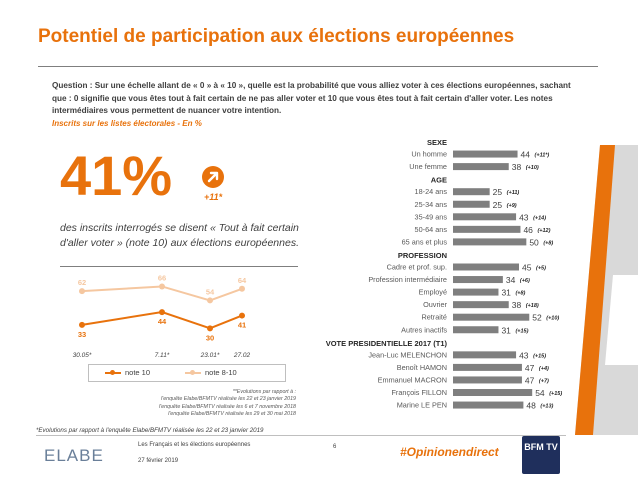  What do you see at coordinates (74, 455) in the screenshot?
I see `elabe-logo: ELABE` at bounding box center [74, 455].